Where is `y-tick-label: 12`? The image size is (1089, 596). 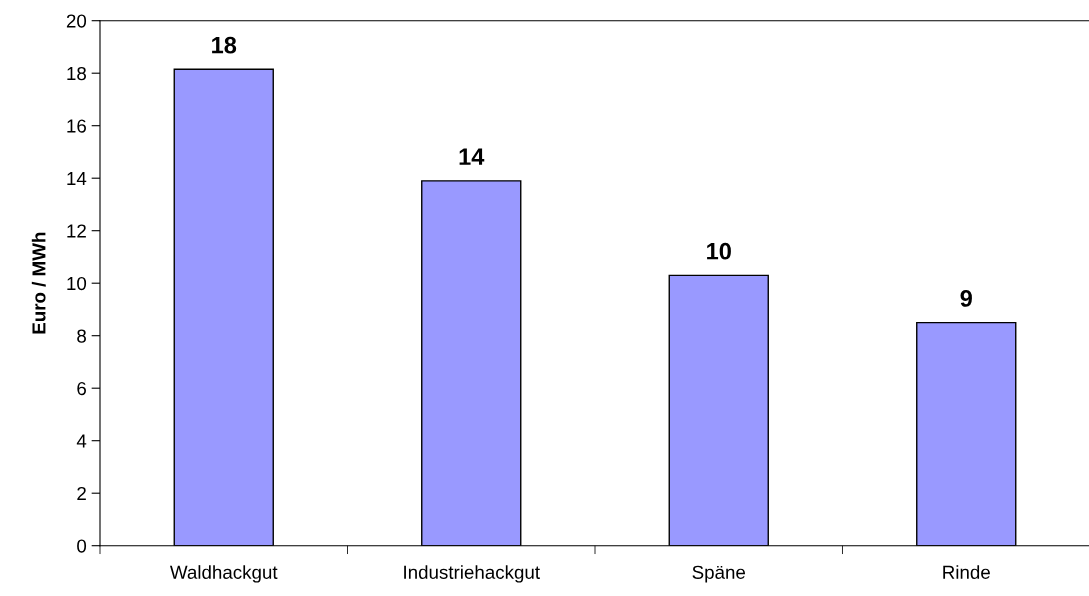 y-tick-label: 12 is located at coordinates (76, 231).